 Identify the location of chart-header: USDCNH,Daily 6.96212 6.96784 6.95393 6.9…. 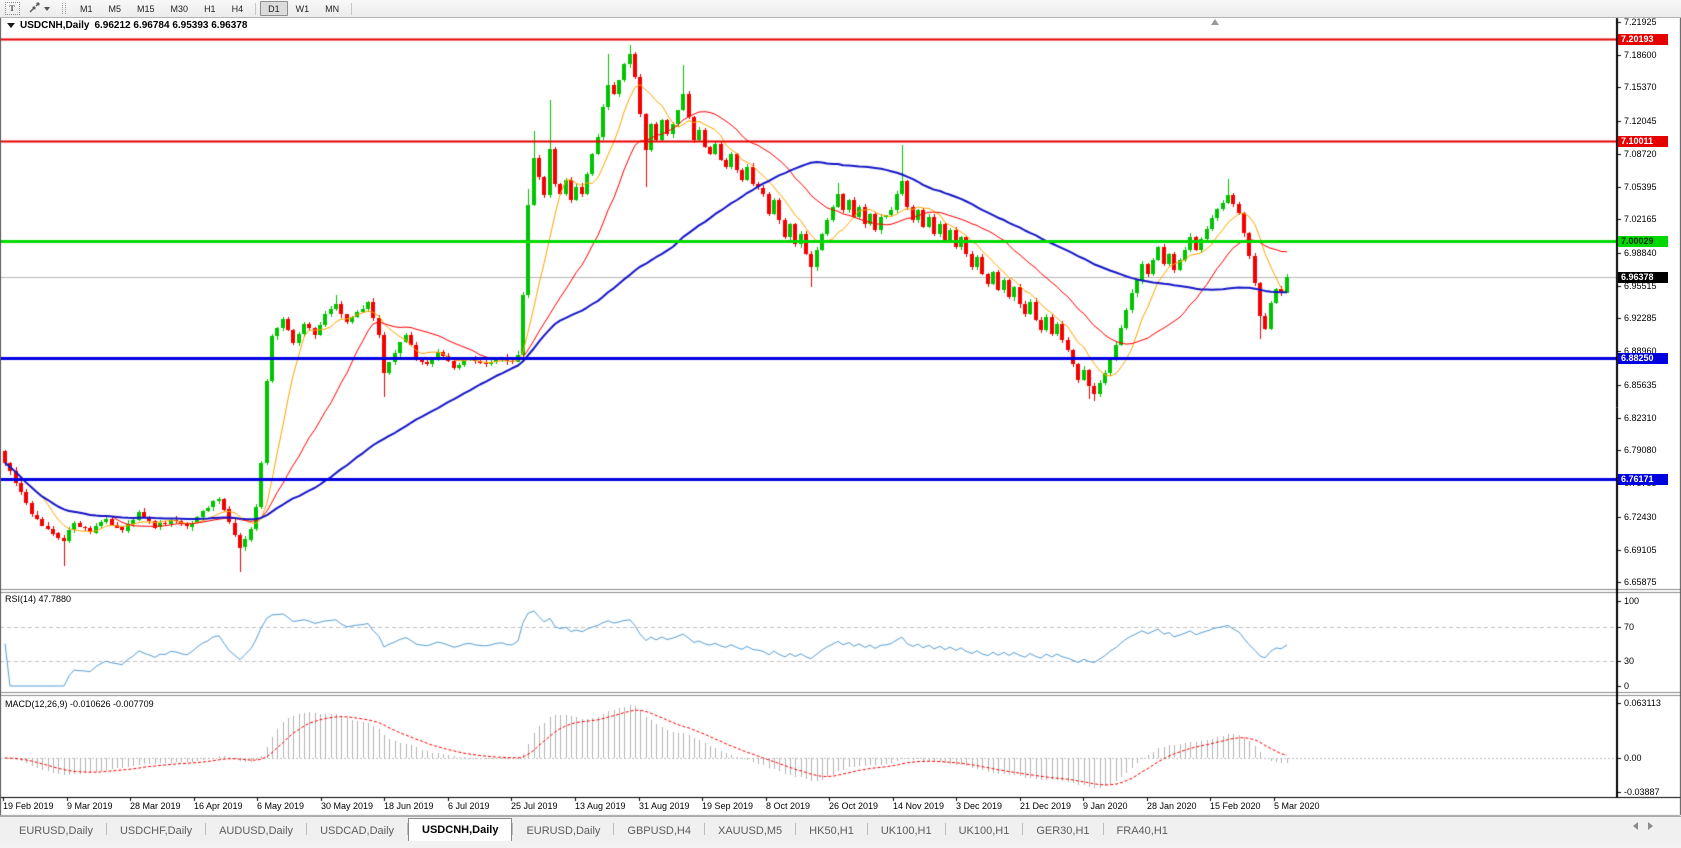
(127, 25).